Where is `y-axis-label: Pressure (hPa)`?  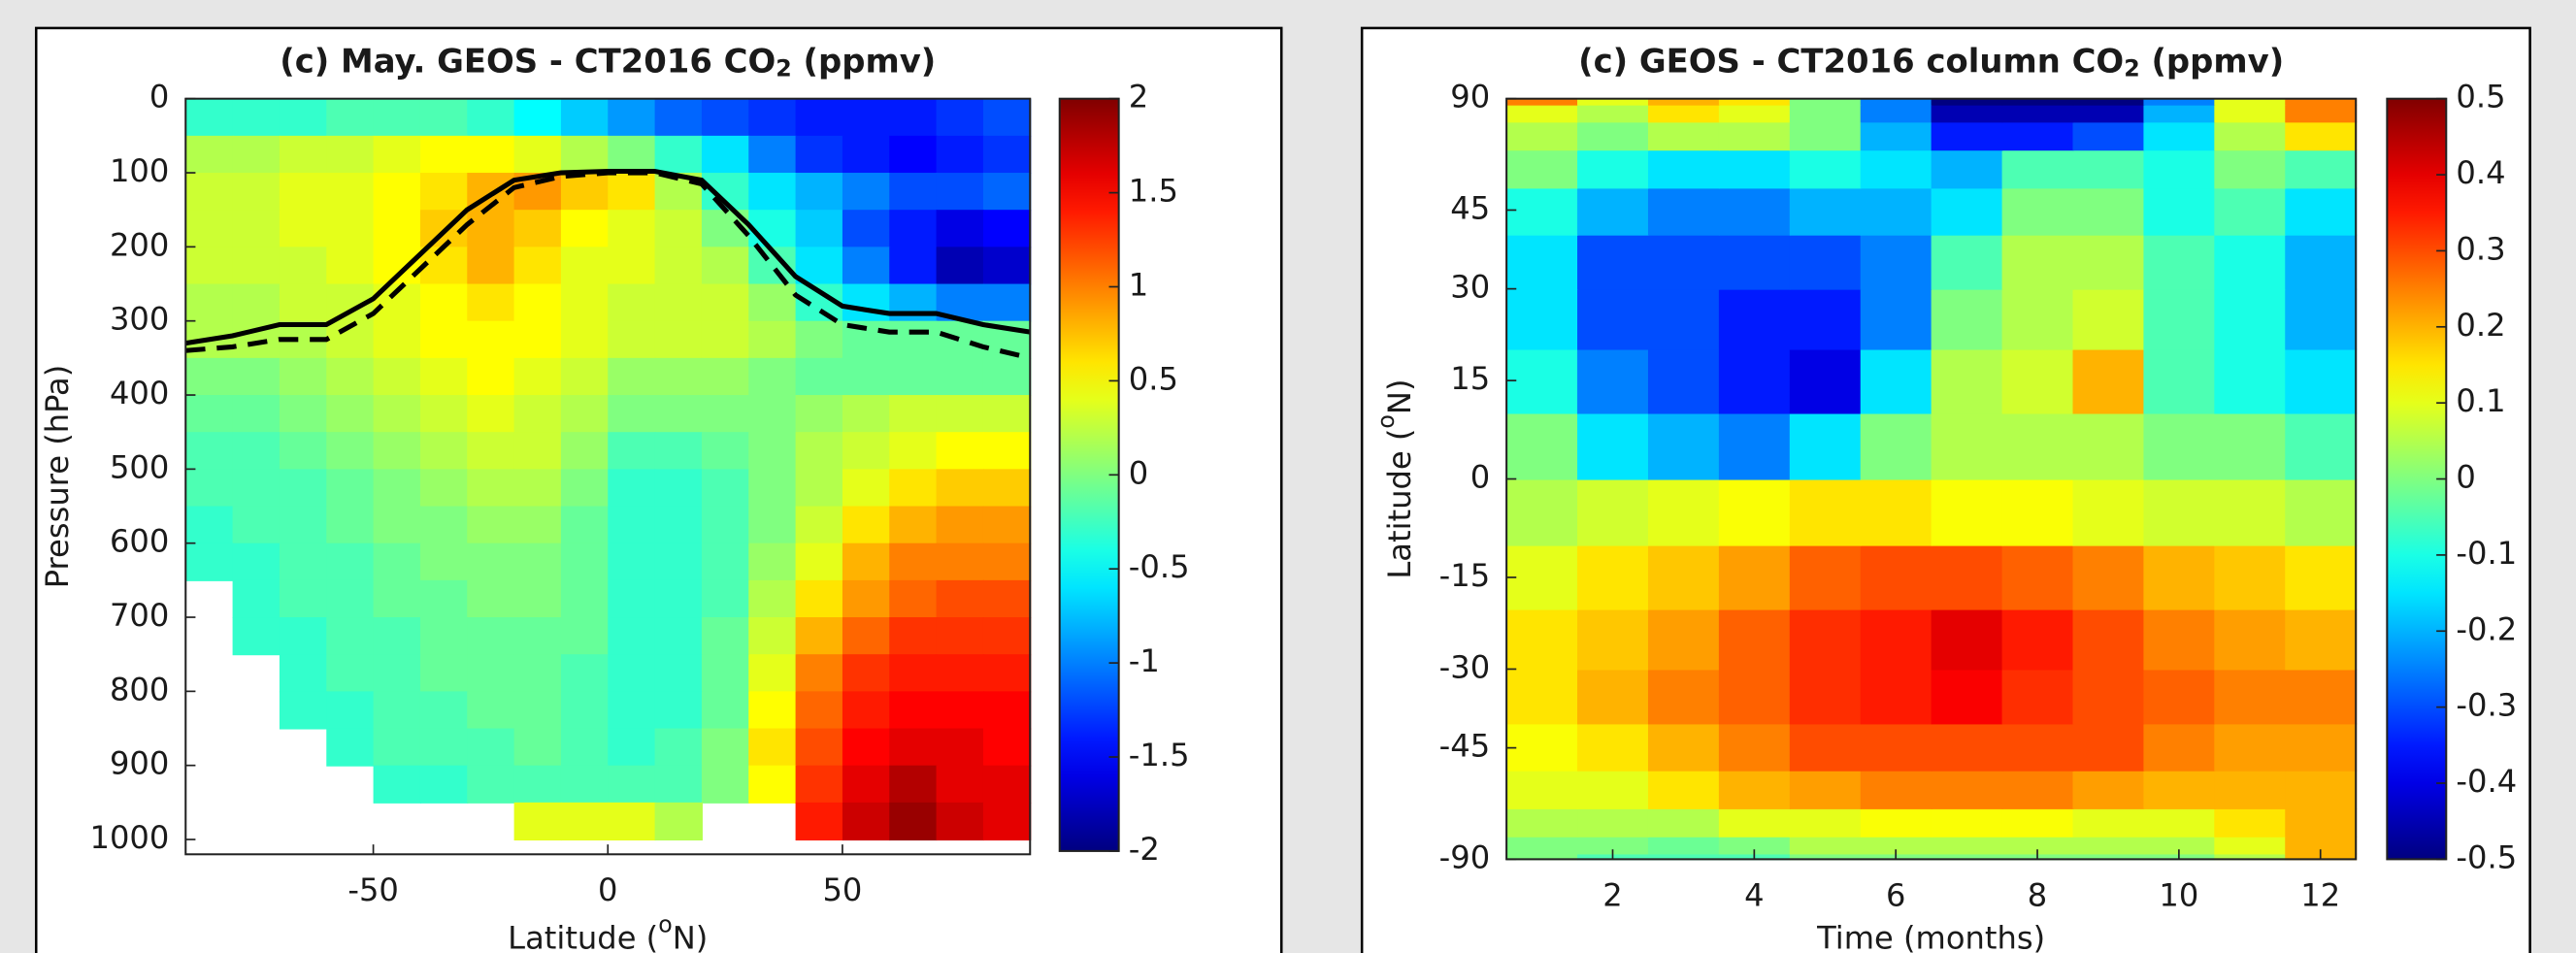 y-axis-label: Pressure (hPa) is located at coordinates (57, 477).